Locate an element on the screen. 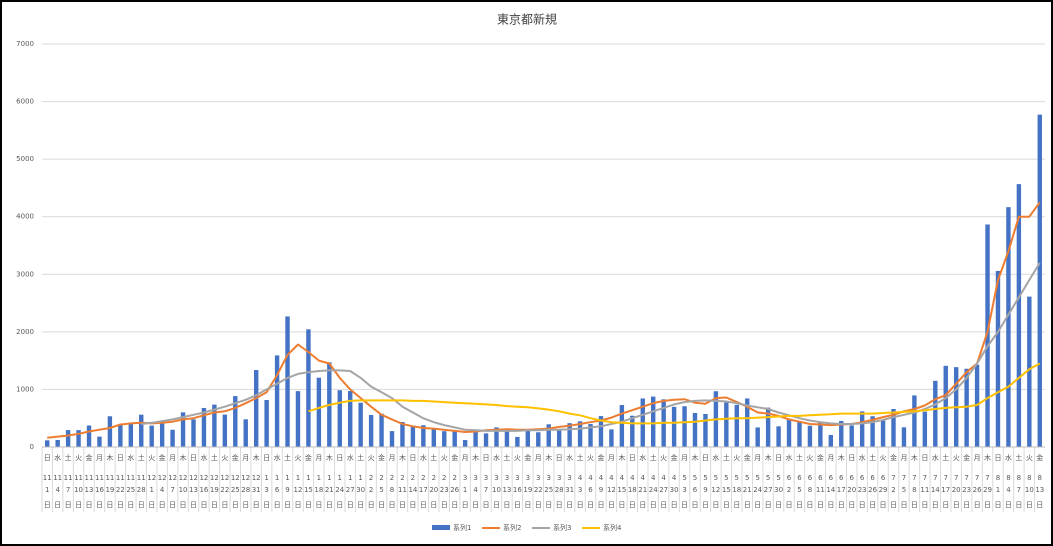 The width and height of the screenshot is (1053, 546). x-month-label: 8 is located at coordinates (1019, 478).